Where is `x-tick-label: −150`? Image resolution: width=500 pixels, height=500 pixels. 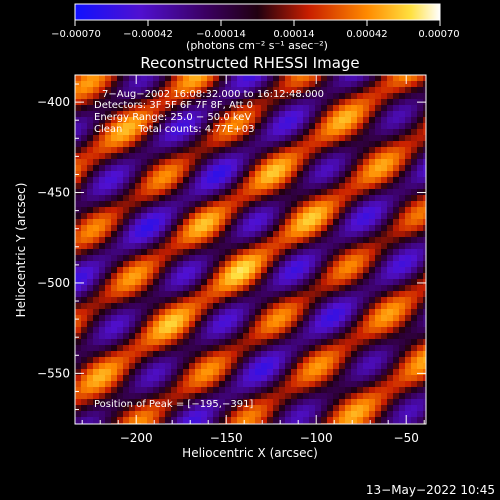 x-tick-label: −150 is located at coordinates (226, 438).